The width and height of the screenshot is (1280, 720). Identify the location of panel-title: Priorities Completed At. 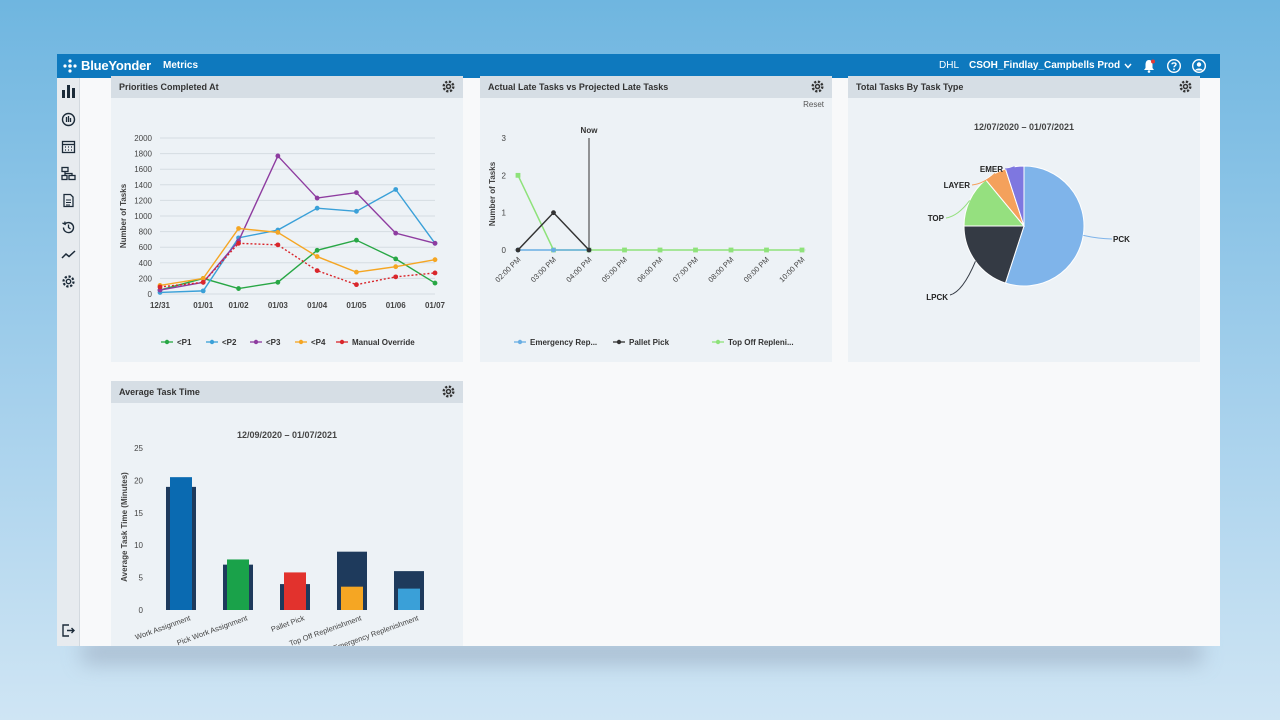
(287, 87).